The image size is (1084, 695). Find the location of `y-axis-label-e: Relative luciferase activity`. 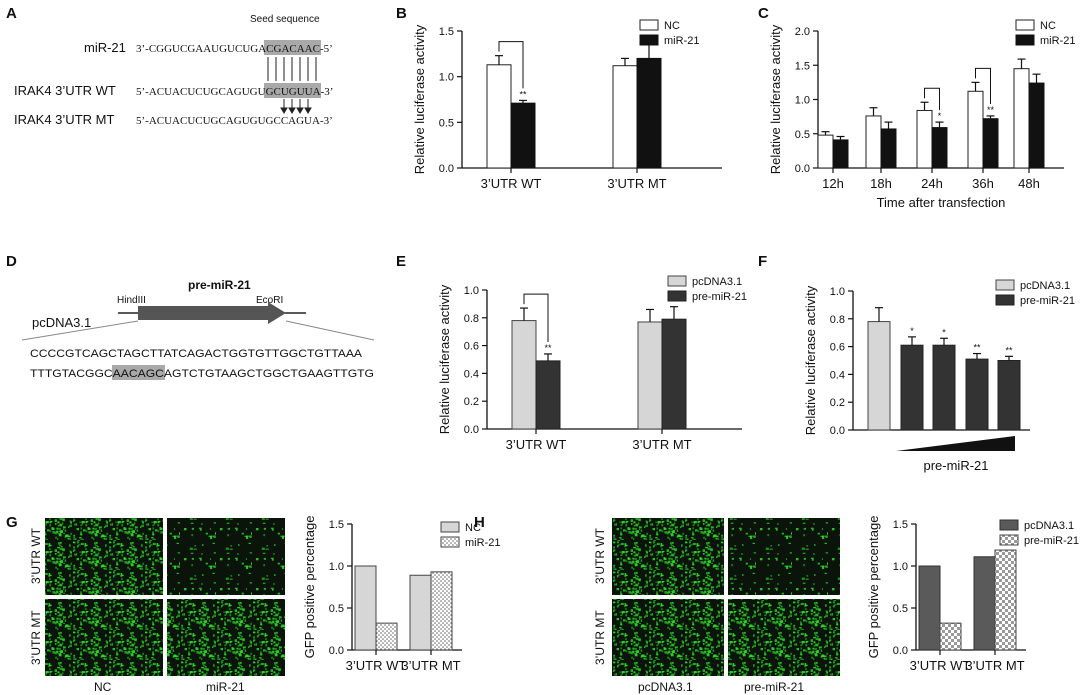

y-axis-label-e: Relative luciferase activity is located at coordinates (444, 359).